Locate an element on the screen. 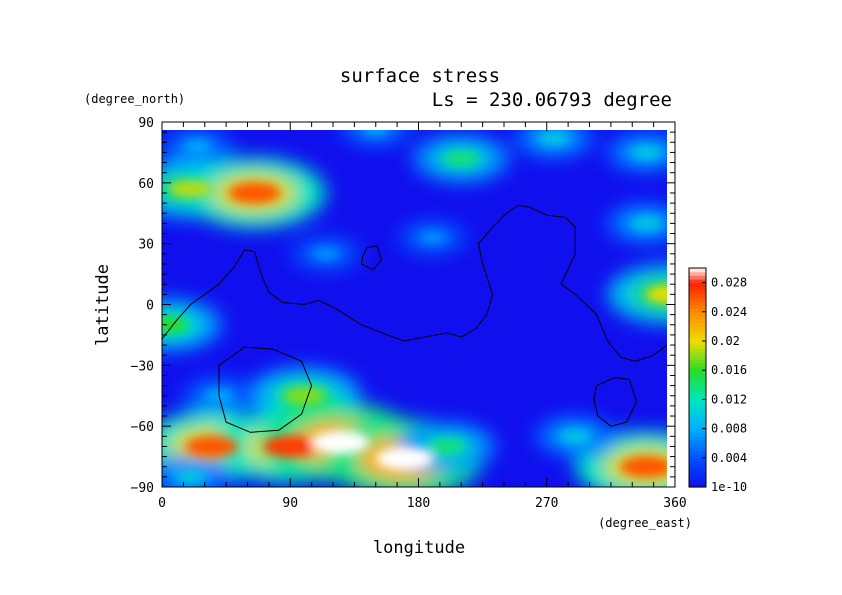 The height and width of the screenshot is (595, 842). colorbar-label: 0.016 is located at coordinates (729, 370).